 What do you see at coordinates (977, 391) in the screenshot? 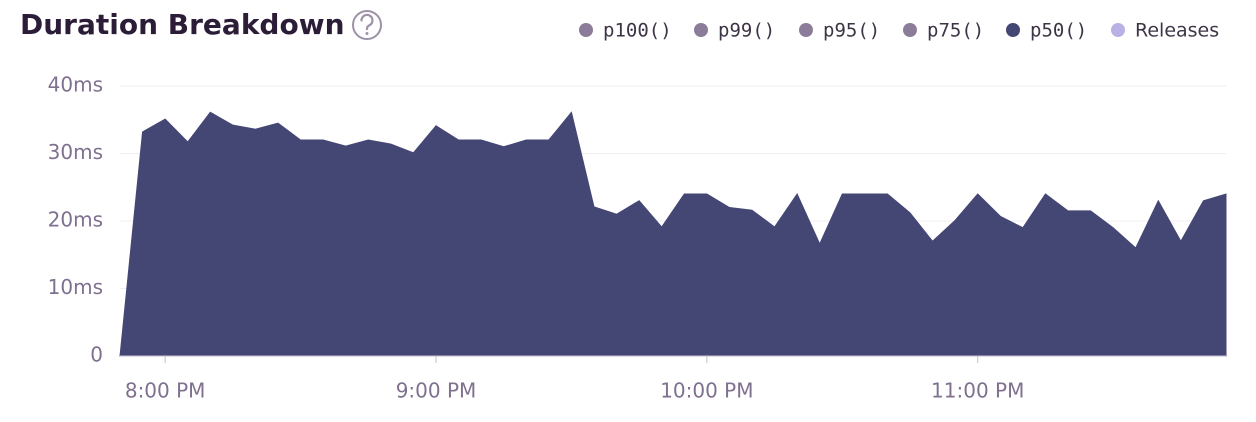
I see `x-tick-label: 11:00 PM` at bounding box center [977, 391].